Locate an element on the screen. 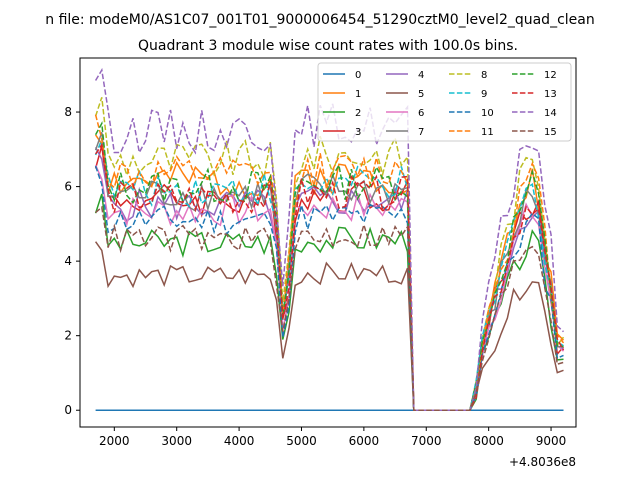 The width and height of the screenshot is (640, 480). x-tick-label: 3000 is located at coordinates (176, 441).